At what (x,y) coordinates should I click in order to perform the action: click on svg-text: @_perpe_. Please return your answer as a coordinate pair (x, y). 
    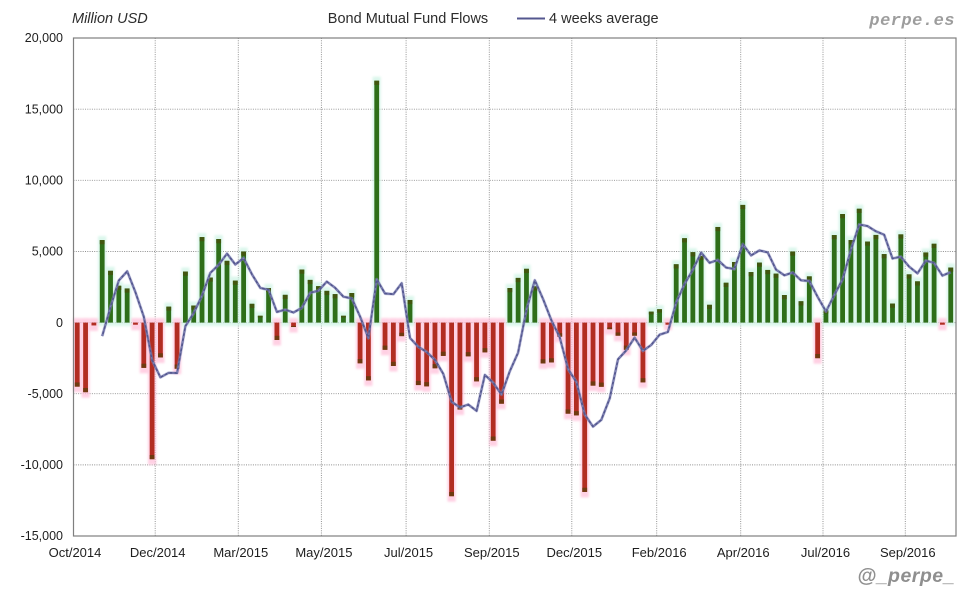
    Looking at the image, I should click on (906, 576).